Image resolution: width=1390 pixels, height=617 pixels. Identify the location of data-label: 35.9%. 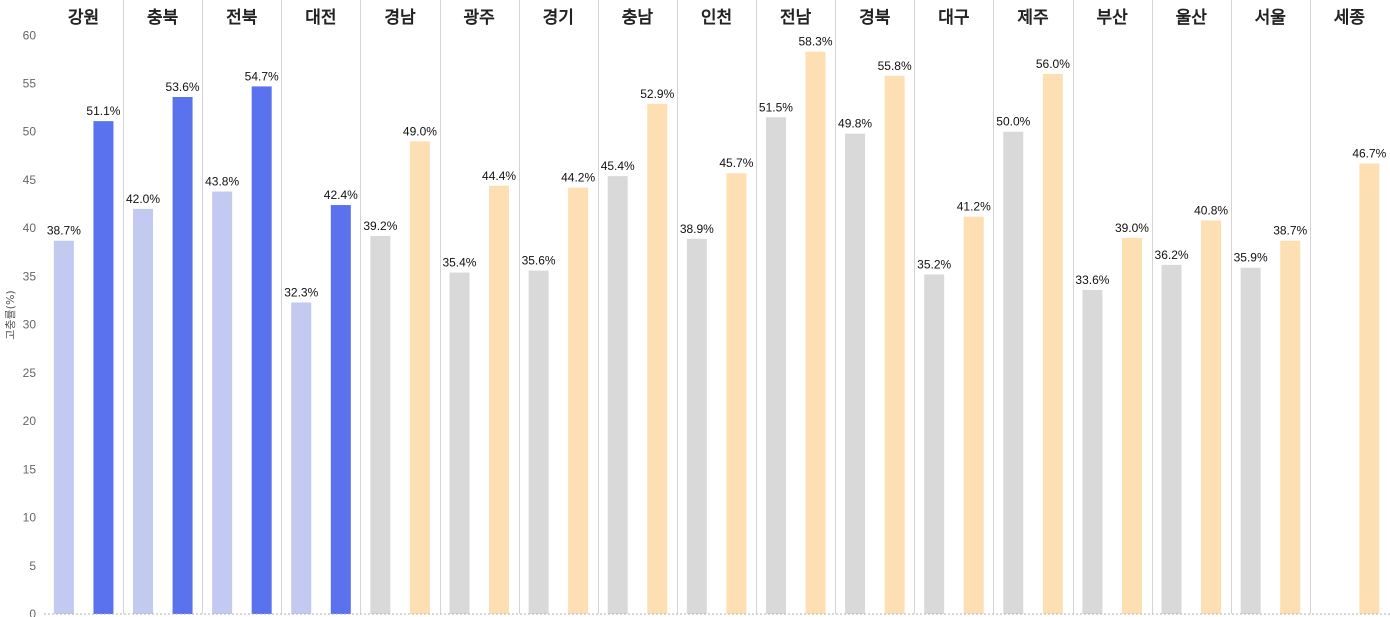
(1251, 258).